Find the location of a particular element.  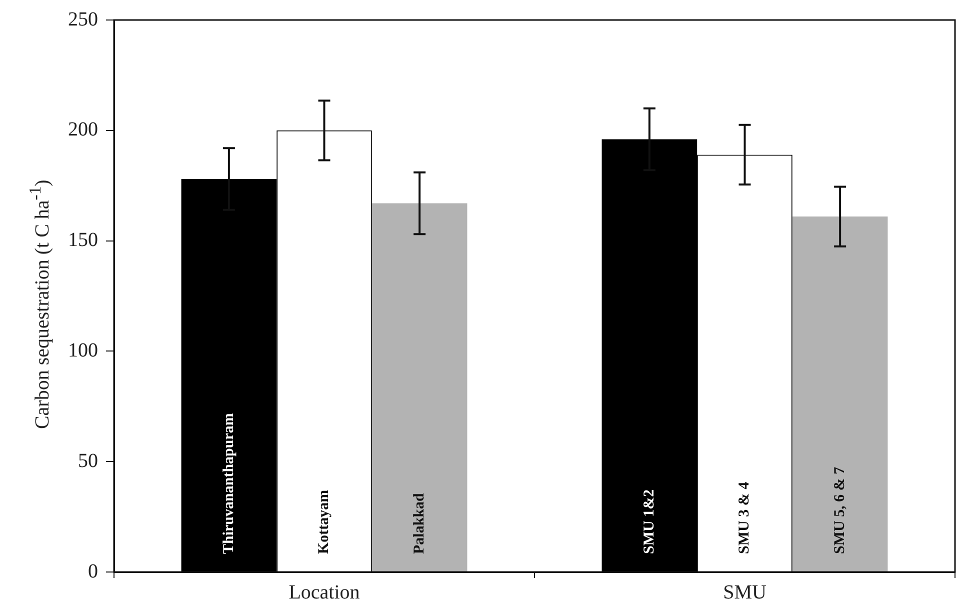

annotation: Palakkad is located at coordinates (419, 523).